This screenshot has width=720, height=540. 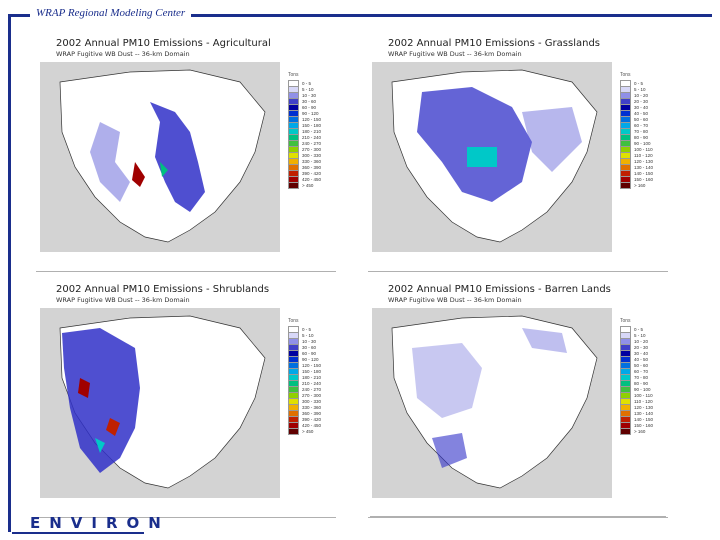 I want to click on legend-label: 100 - 110, so click(x=643, y=395).